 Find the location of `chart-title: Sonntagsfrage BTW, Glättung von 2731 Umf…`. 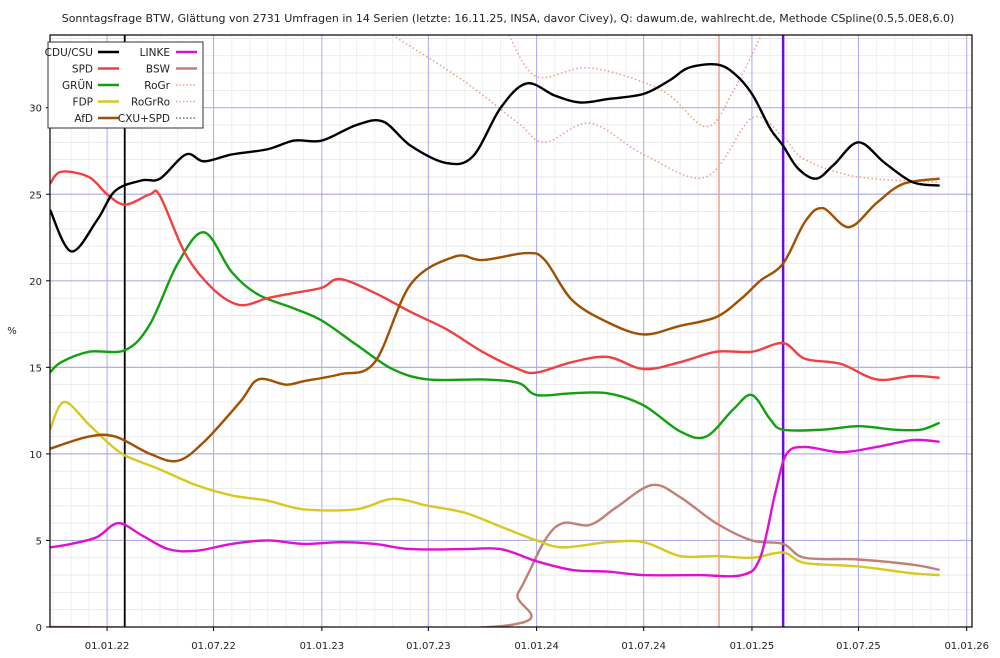

chart-title: Sonntagsfrage BTW, Glättung von 2731 Umf… is located at coordinates (508, 18).